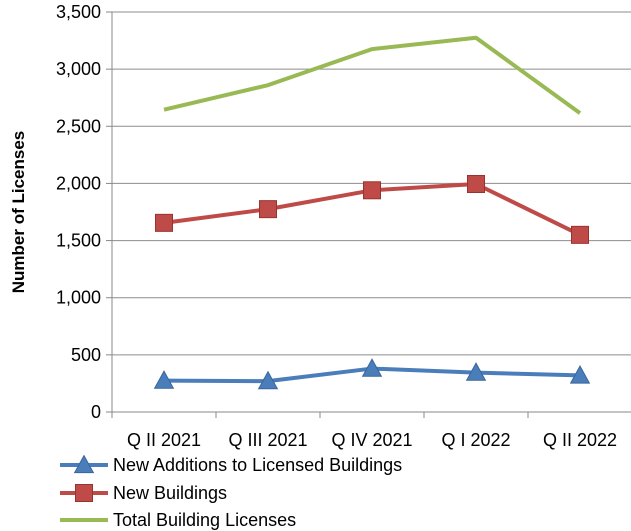 The width and height of the screenshot is (631, 531). What do you see at coordinates (78, 12) in the screenshot?
I see `y-tick-label: 3,500` at bounding box center [78, 12].